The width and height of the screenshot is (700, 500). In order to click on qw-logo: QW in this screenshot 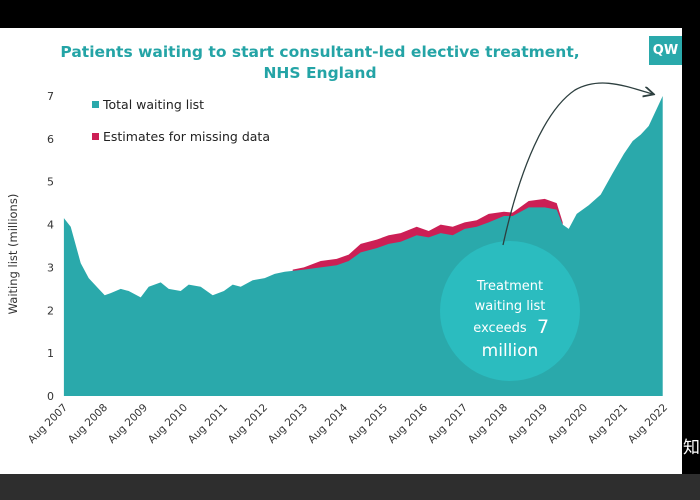, I will do `click(665, 50)`.